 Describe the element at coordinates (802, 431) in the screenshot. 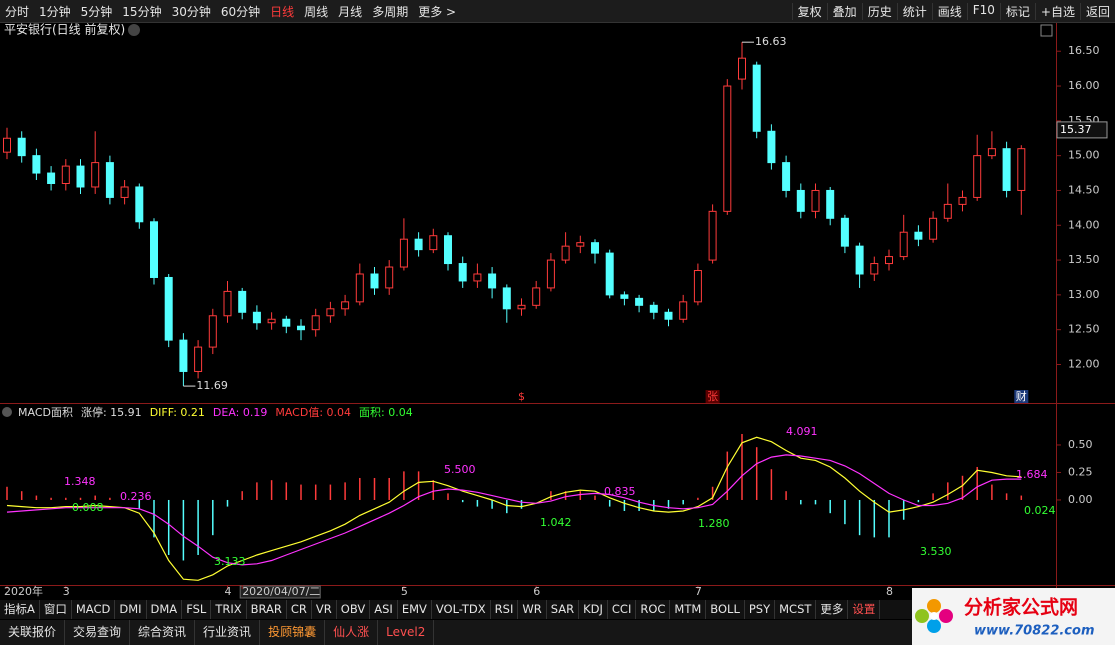

I see `area-label: 4.091` at that location.